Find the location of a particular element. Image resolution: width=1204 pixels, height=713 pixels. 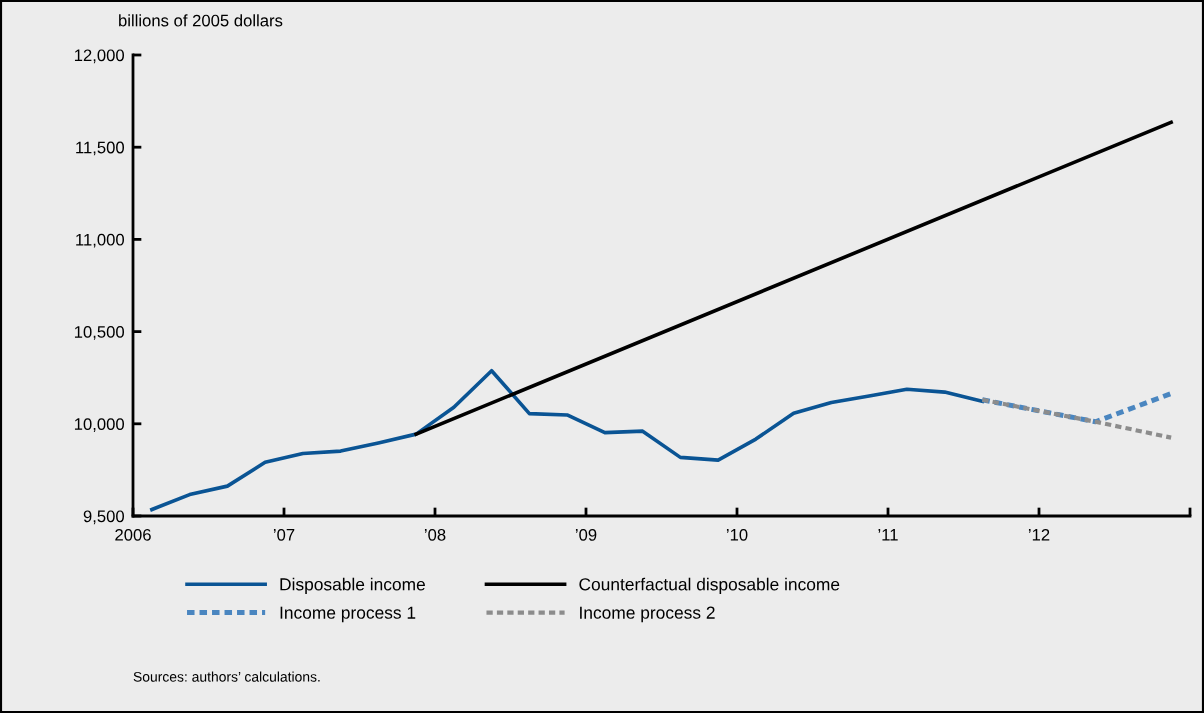

y-tick-label: 9,500 is located at coordinates (104, 517).